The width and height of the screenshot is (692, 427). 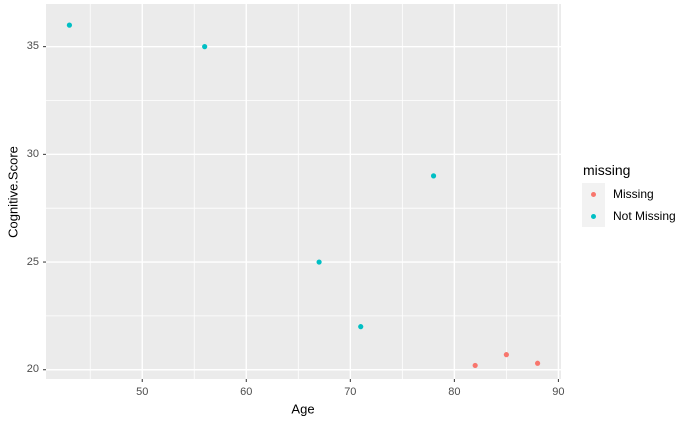 I want to click on legend-entries: Missing Not Missing, so click(x=629, y=205).